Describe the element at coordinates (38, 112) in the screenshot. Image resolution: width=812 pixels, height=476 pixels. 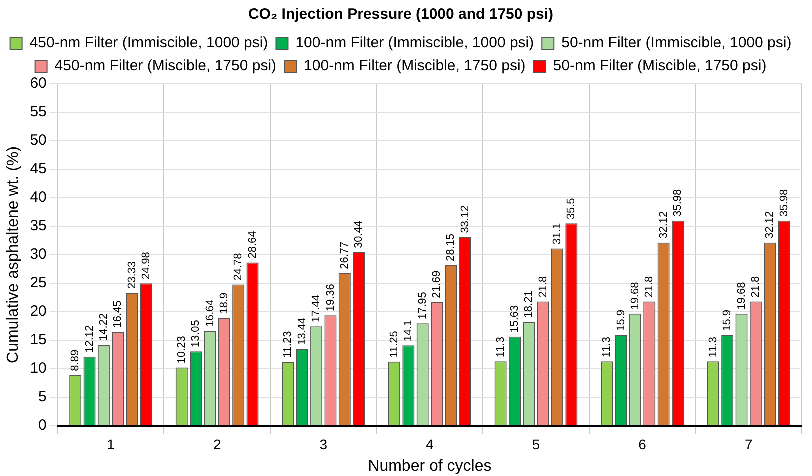
I see `y-tick-label: 55` at that location.